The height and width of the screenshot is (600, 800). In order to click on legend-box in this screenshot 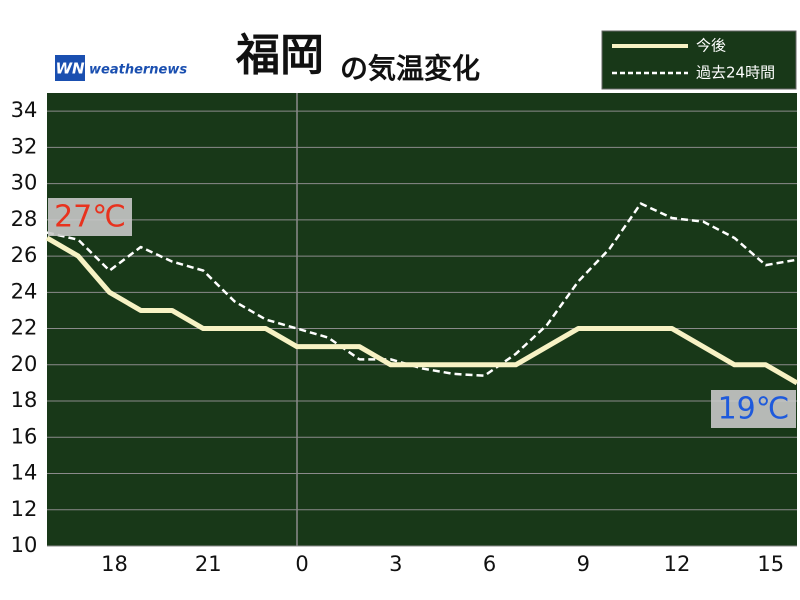, I will do `click(699, 60)`.